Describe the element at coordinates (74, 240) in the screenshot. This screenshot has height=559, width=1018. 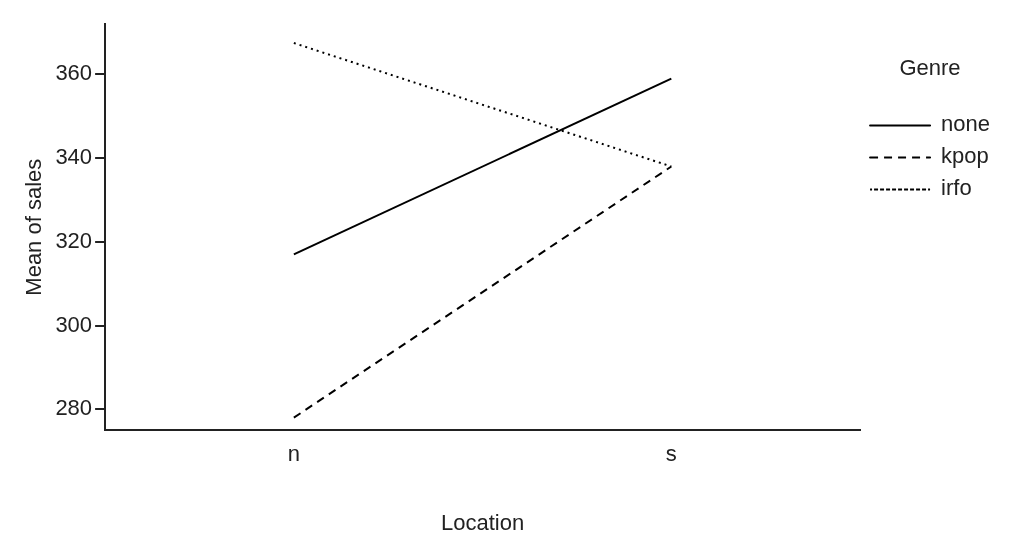
I see `y-tick-label: 320` at that location.